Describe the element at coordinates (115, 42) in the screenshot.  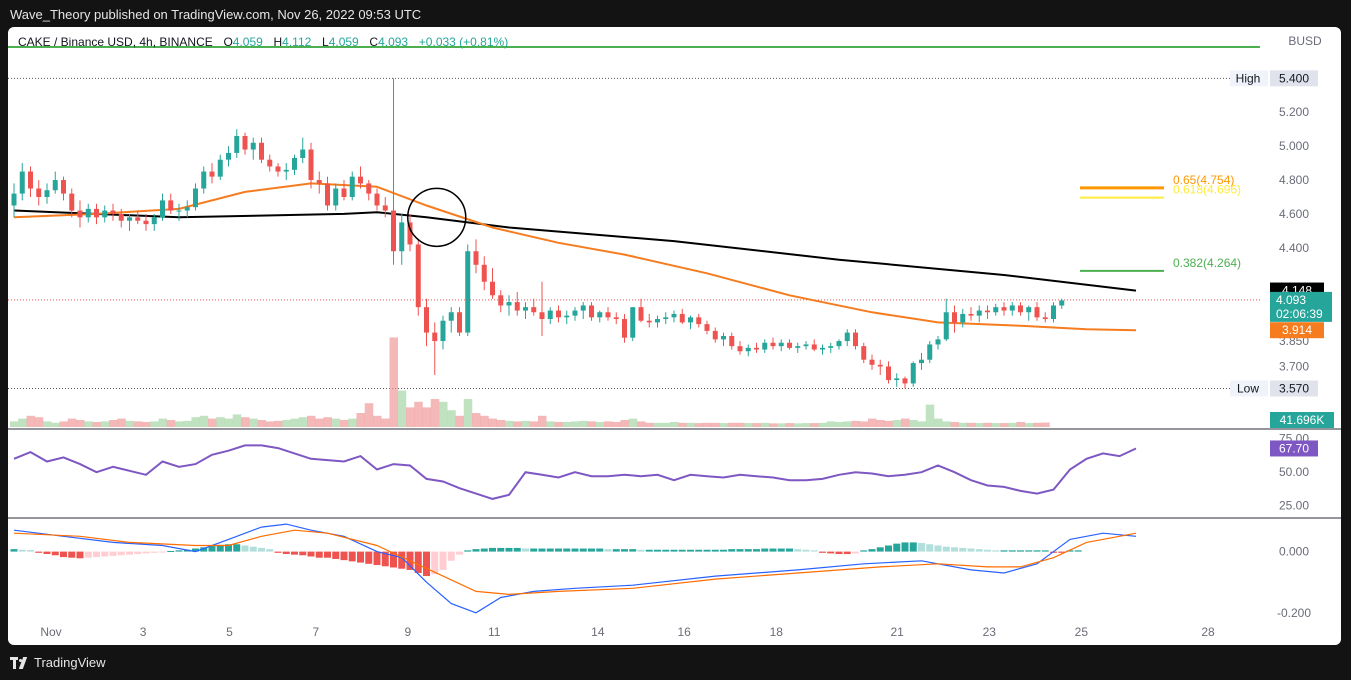
I see `symbol-name: CAKE / Binance USD, 4h, BINANCE` at that location.